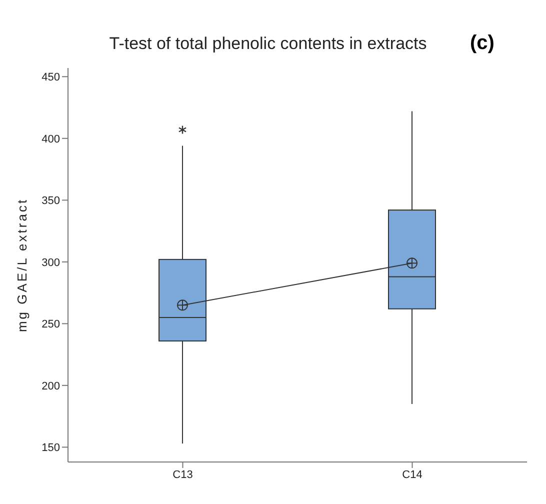 Image resolution: width=546 pixels, height=504 pixels. I want to click on chart-title: T-test of total phenolic contents in extracts, so click(268, 44).